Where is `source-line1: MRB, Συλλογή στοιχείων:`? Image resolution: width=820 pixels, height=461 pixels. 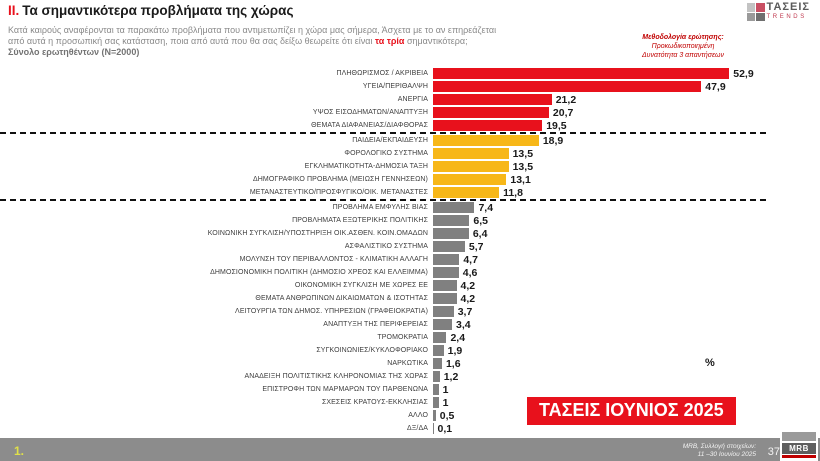
source-line1: MRB, Συλλογή στοιχείων: is located at coordinates (719, 446).